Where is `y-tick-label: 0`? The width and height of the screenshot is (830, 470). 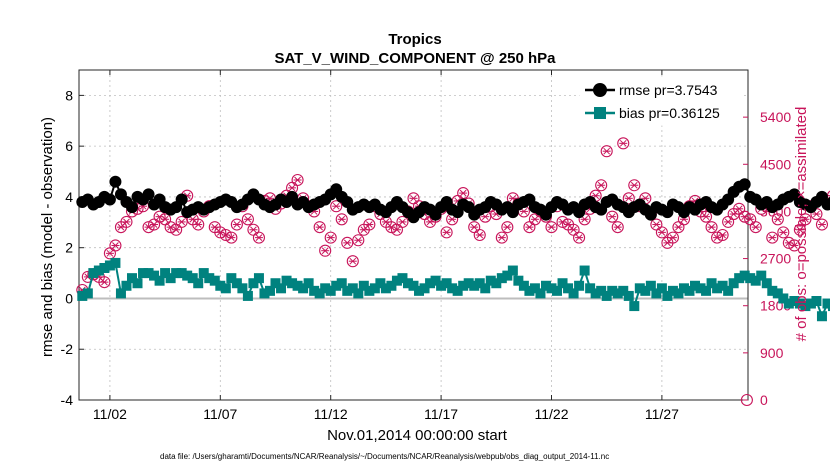
y-tick-label: 0 is located at coordinates (69, 298).